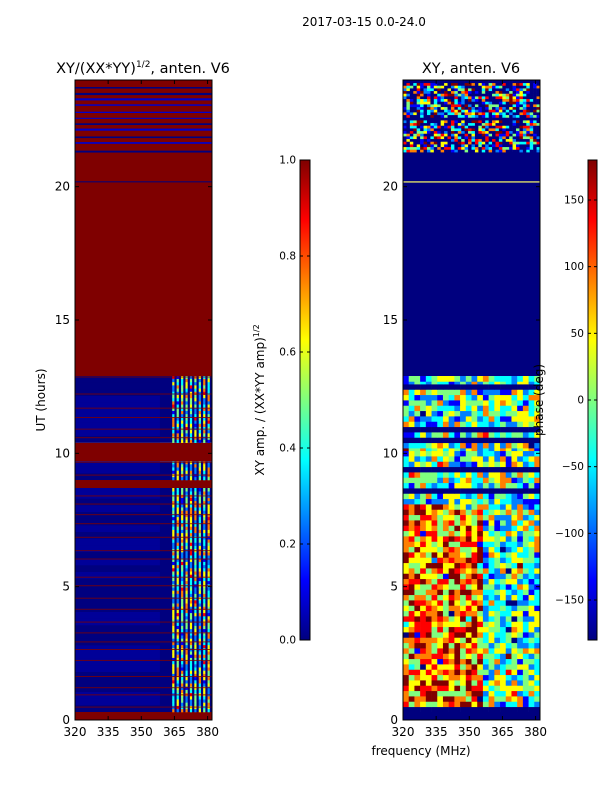 The height and width of the screenshot is (800, 600). What do you see at coordinates (117, 548) in the screenshot?
I see `left-texture-row` at bounding box center [117, 548].